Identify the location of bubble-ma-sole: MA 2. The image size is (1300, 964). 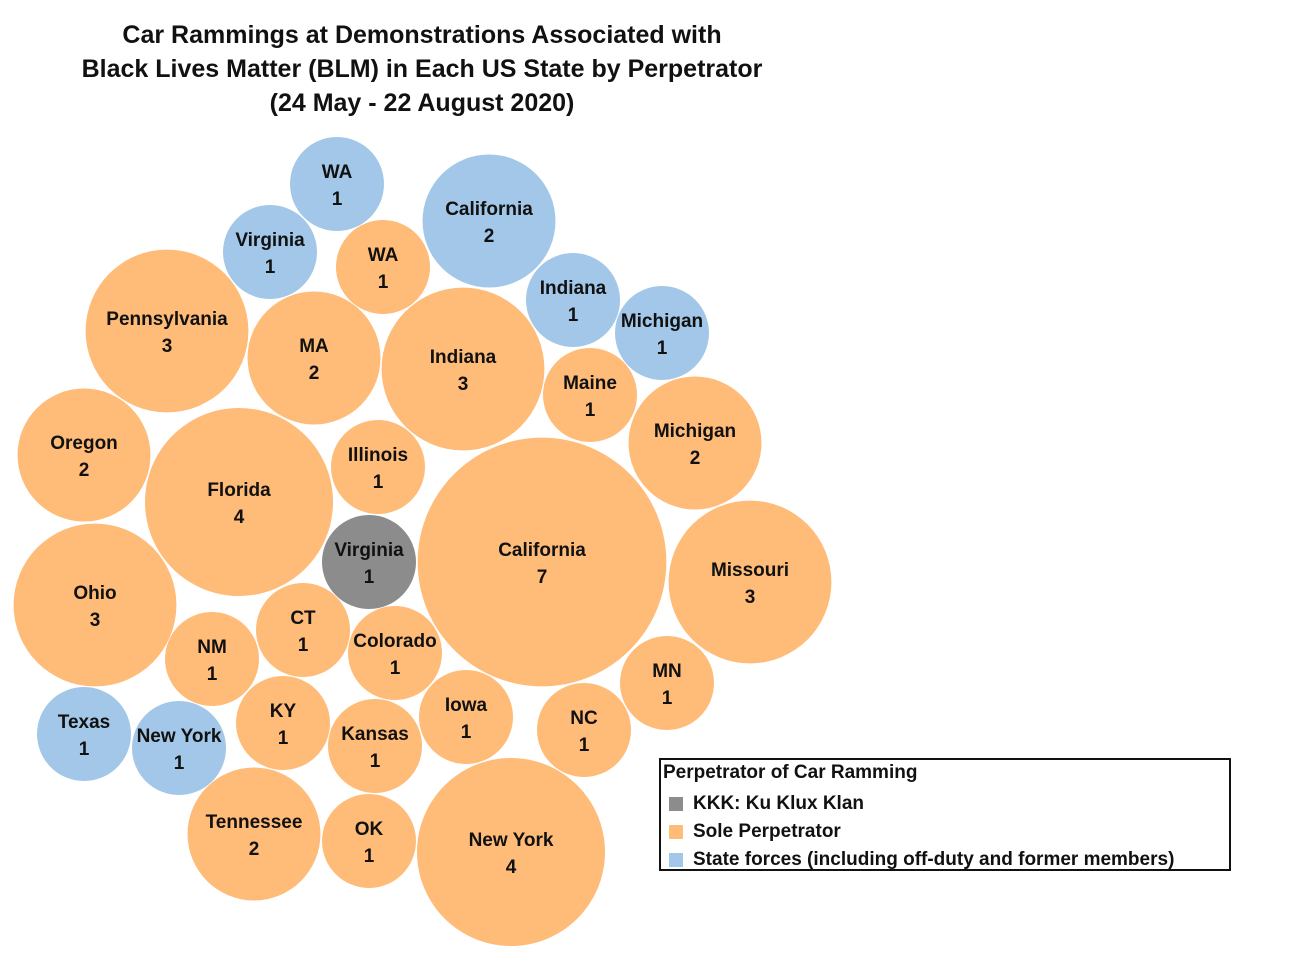
(314, 358).